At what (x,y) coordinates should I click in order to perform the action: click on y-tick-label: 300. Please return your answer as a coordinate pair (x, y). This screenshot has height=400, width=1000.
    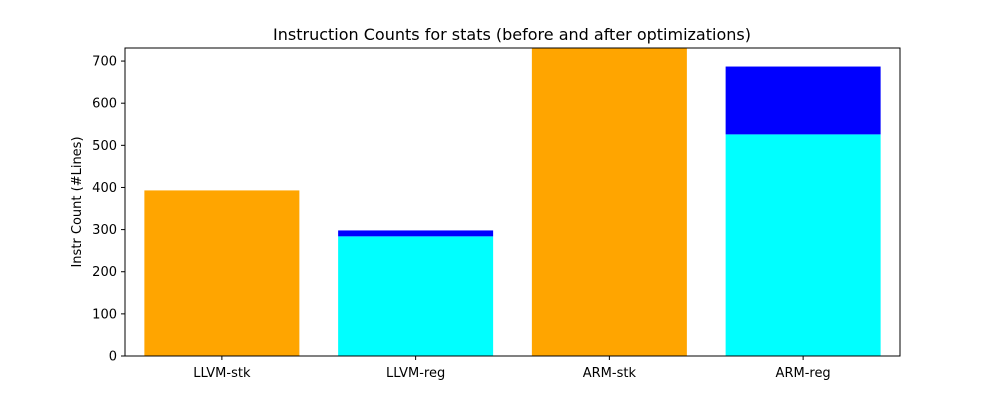
    Looking at the image, I should click on (104, 230).